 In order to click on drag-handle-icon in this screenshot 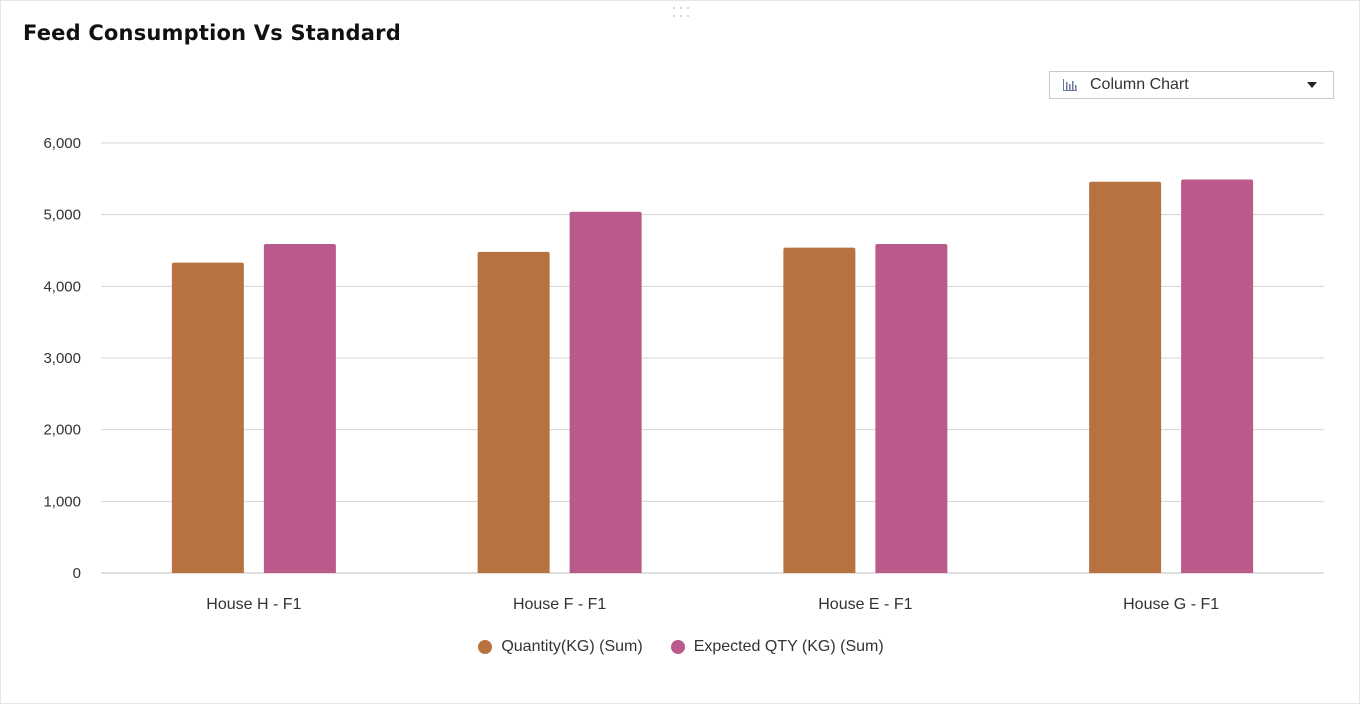, I will do `click(683, 13)`.